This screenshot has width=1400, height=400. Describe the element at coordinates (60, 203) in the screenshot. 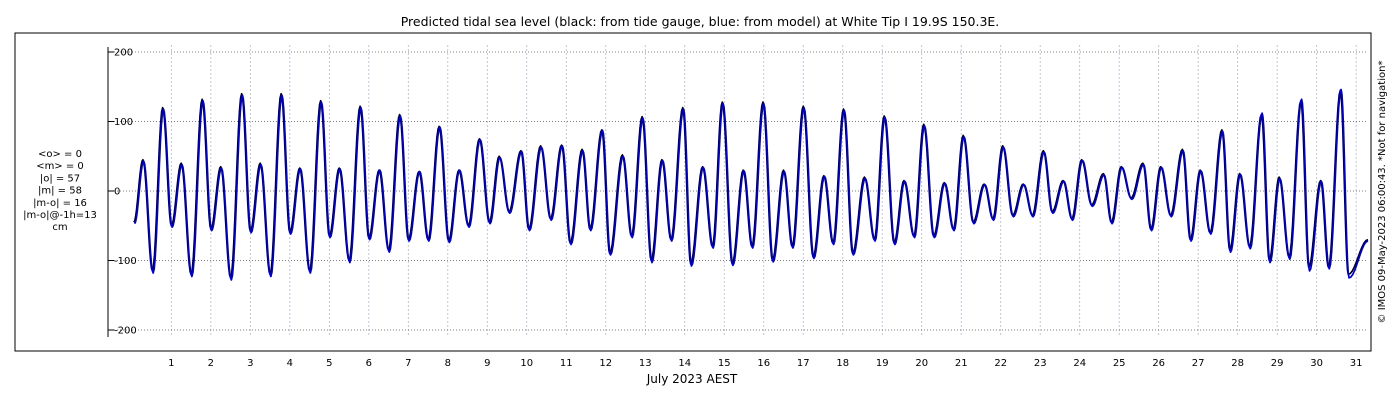

I see `stats-line: |m-o| = 16` at that location.